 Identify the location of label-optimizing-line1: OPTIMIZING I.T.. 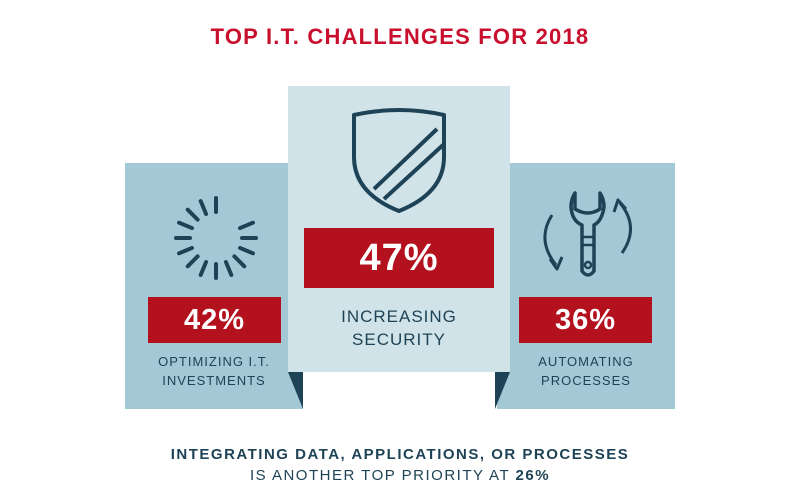
(214, 361).